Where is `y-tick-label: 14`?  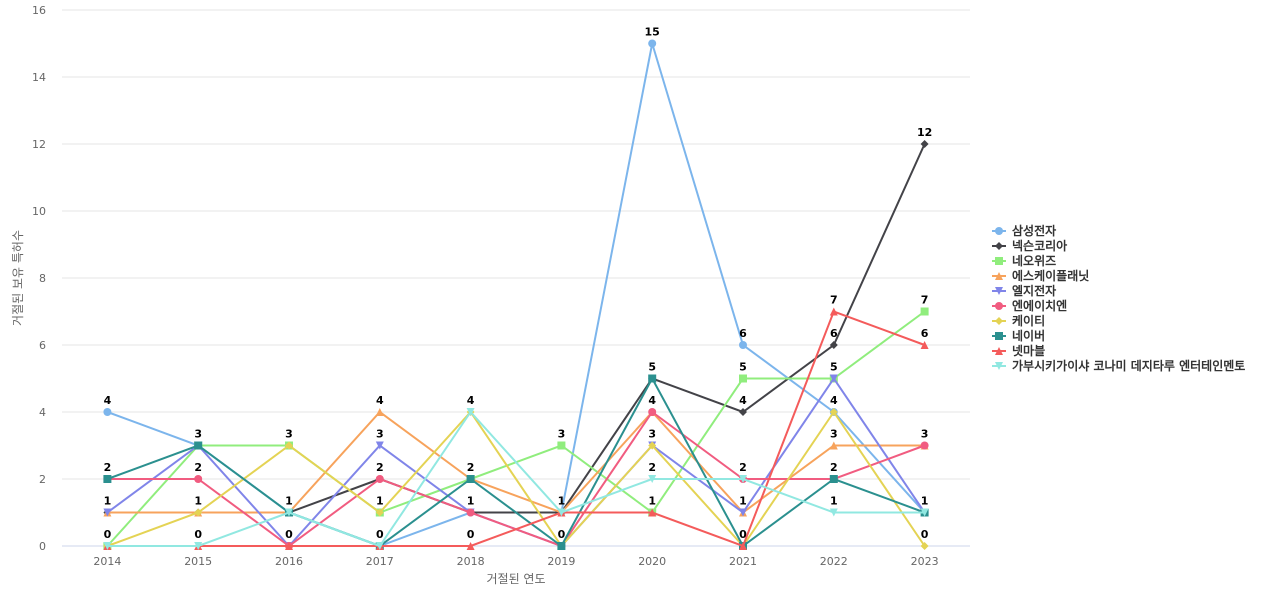 y-tick-label: 14 is located at coordinates (39, 77).